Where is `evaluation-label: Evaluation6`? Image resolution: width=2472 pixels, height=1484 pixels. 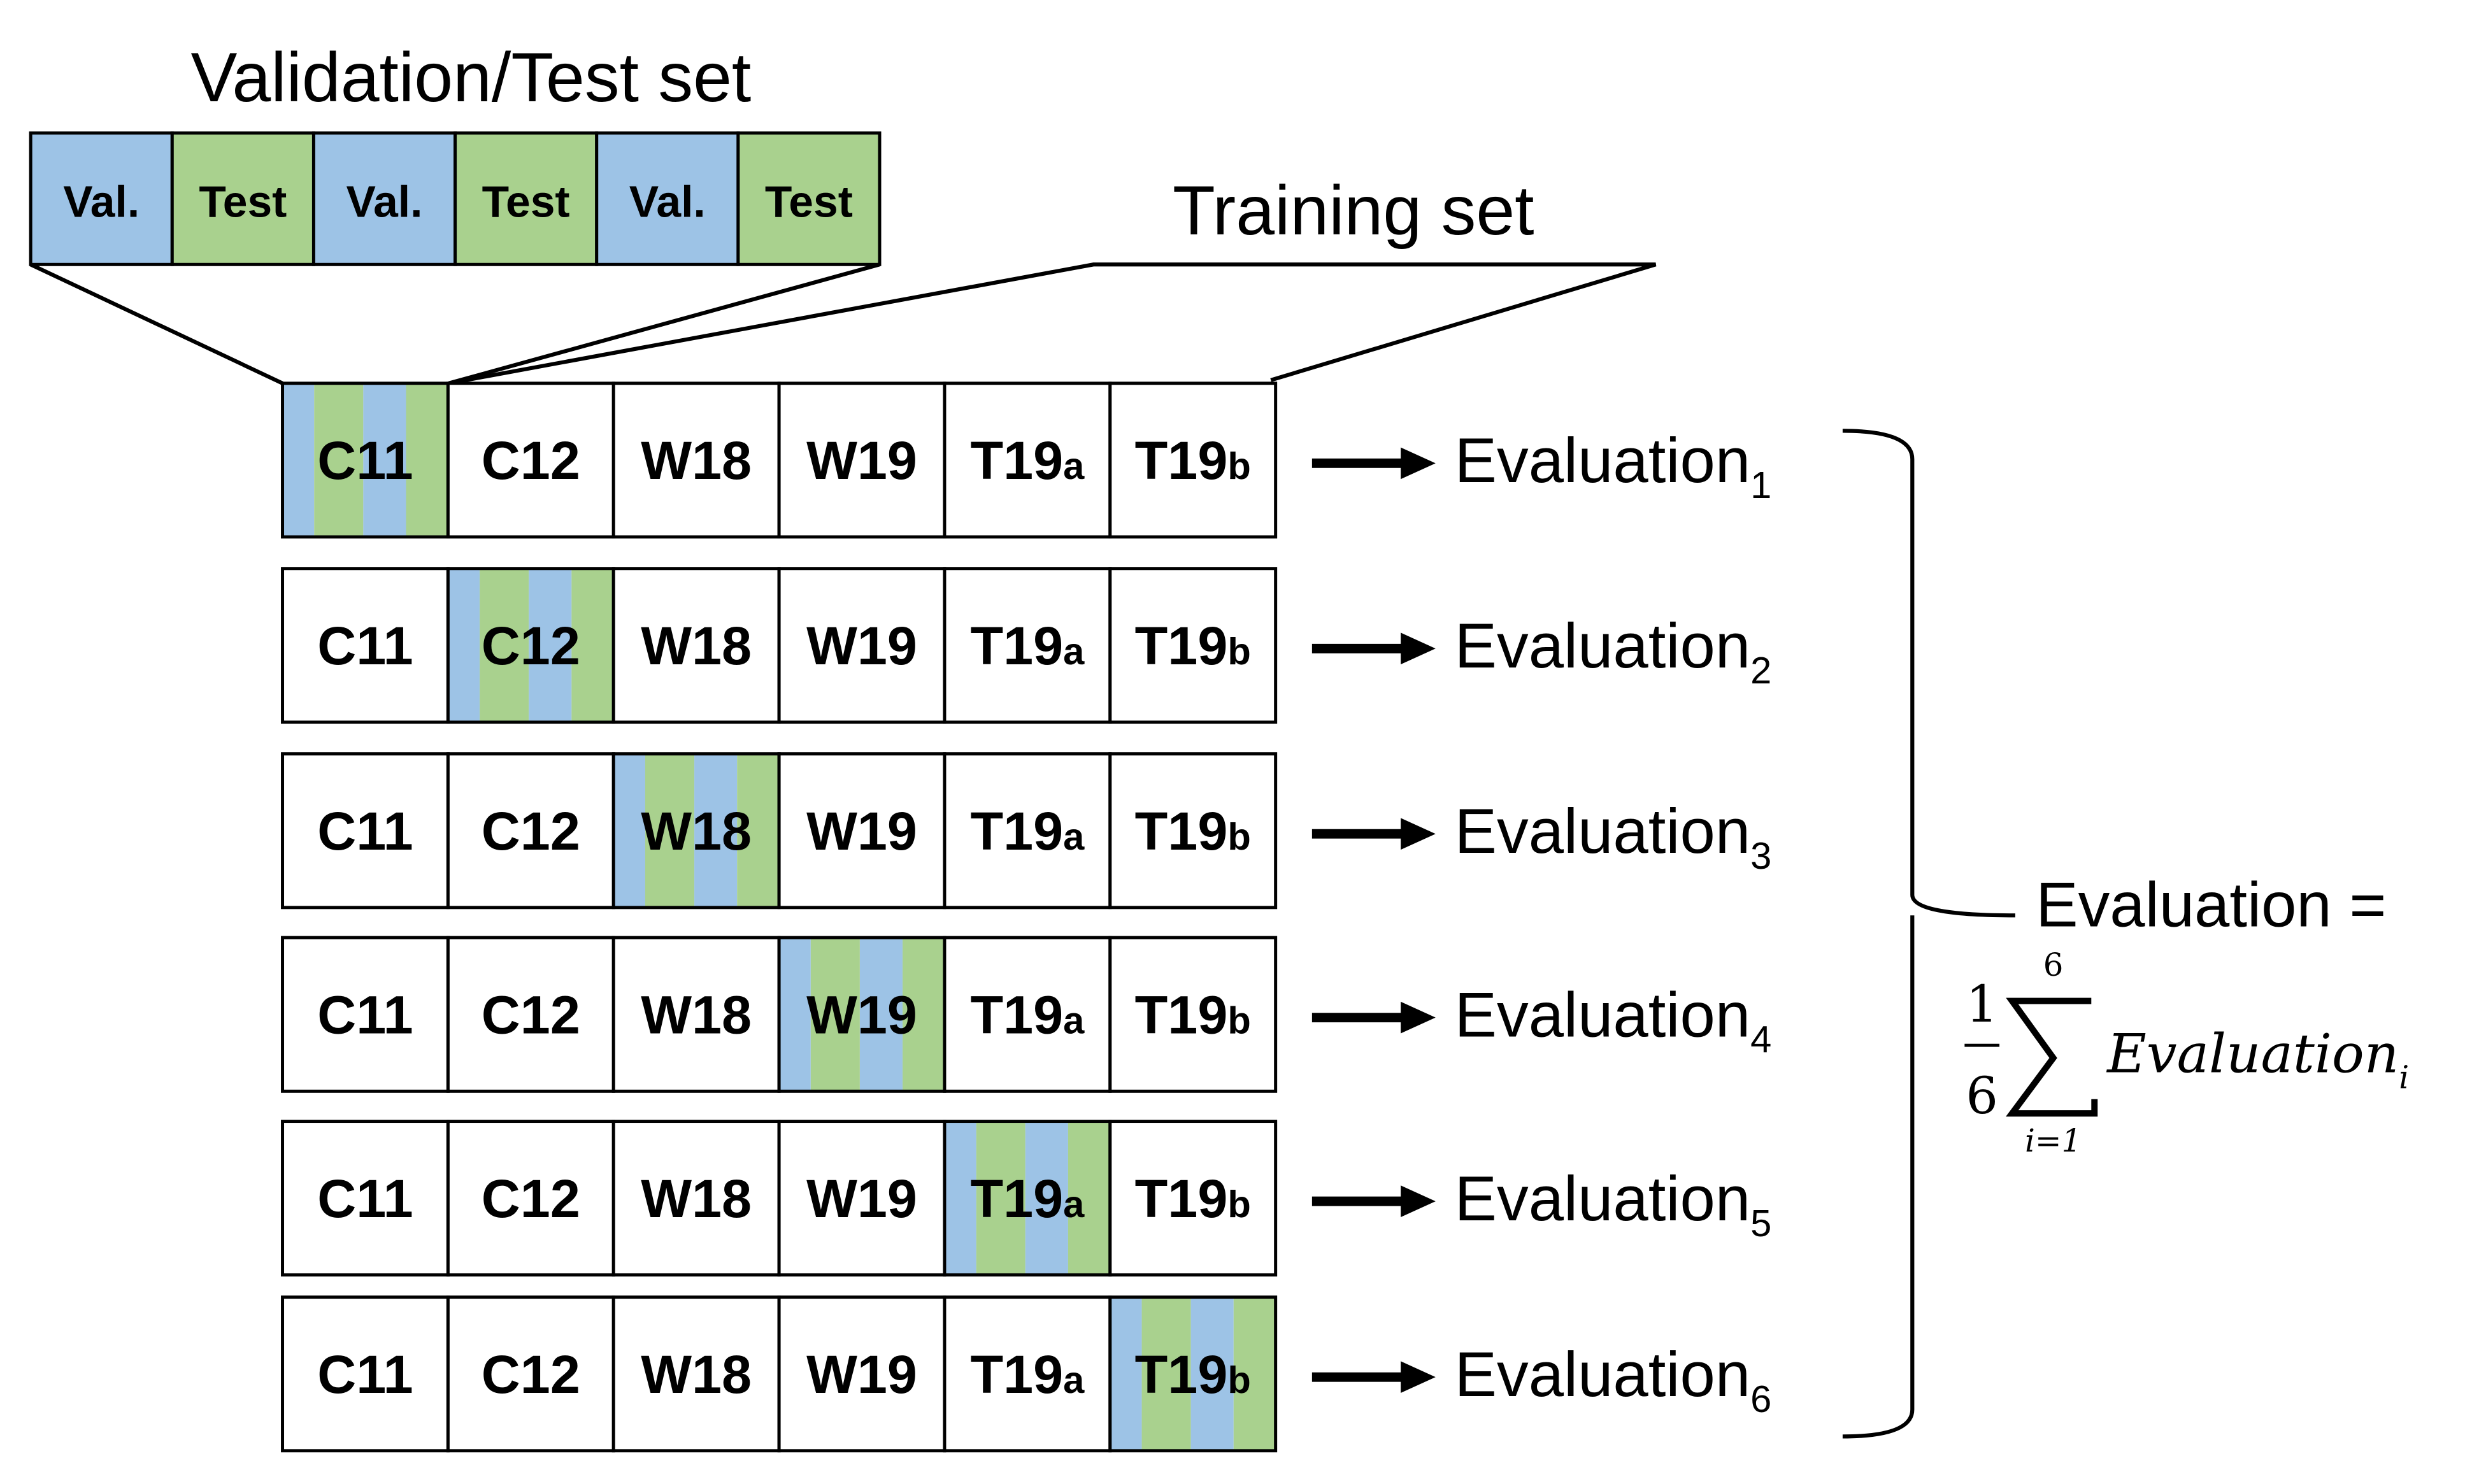 evaluation-label: Evaluation6 is located at coordinates (1613, 1379).